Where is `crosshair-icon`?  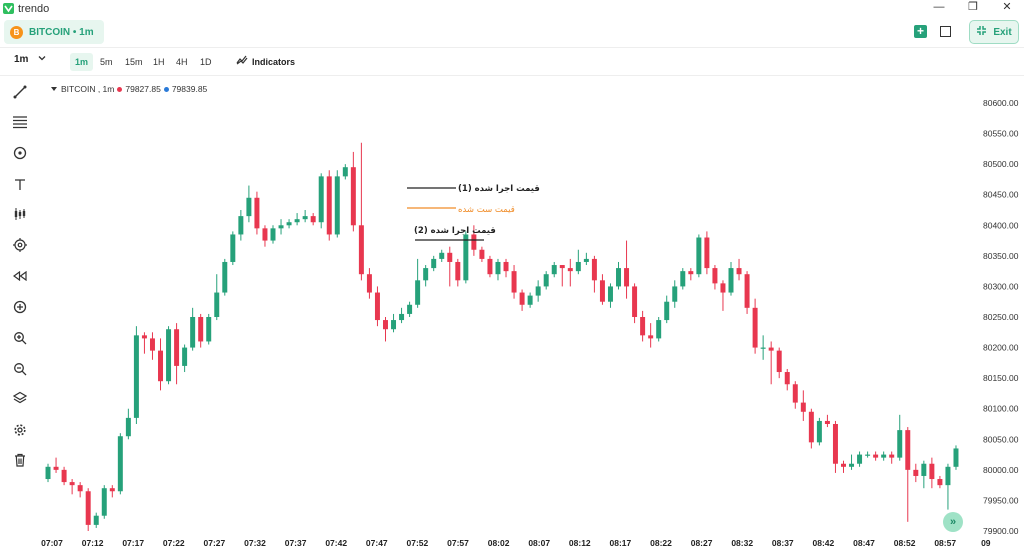 crosshair-icon is located at coordinates (20, 245).